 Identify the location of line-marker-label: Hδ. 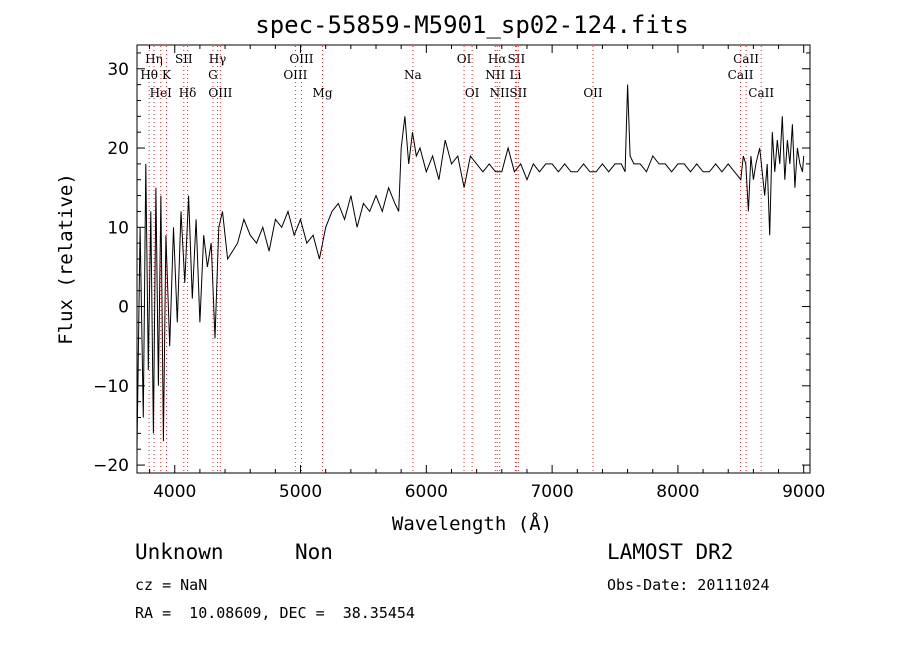
(188, 93).